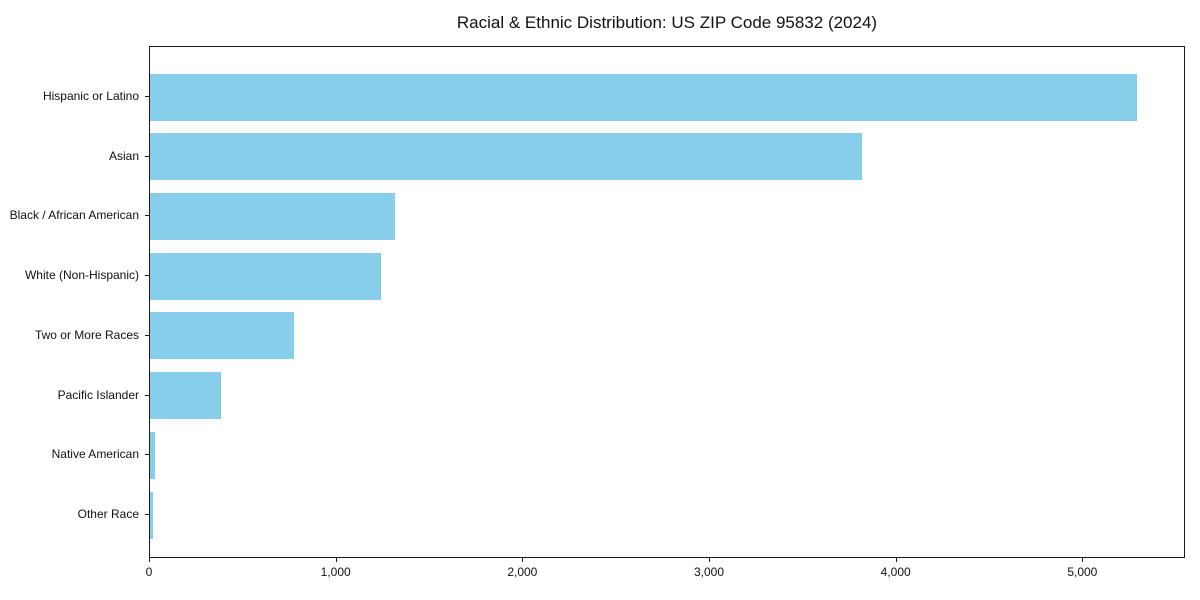 This screenshot has height=600, width=1200. I want to click on category-label: Two or More Races, so click(86, 334).